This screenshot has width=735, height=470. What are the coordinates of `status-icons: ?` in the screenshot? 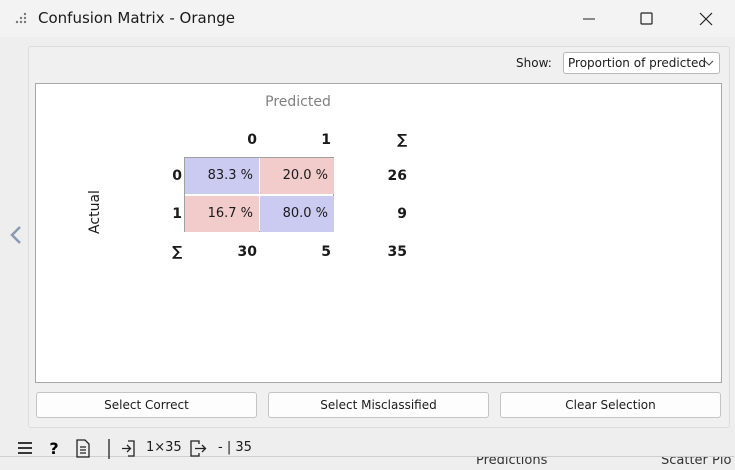 It's located at (112, 449).